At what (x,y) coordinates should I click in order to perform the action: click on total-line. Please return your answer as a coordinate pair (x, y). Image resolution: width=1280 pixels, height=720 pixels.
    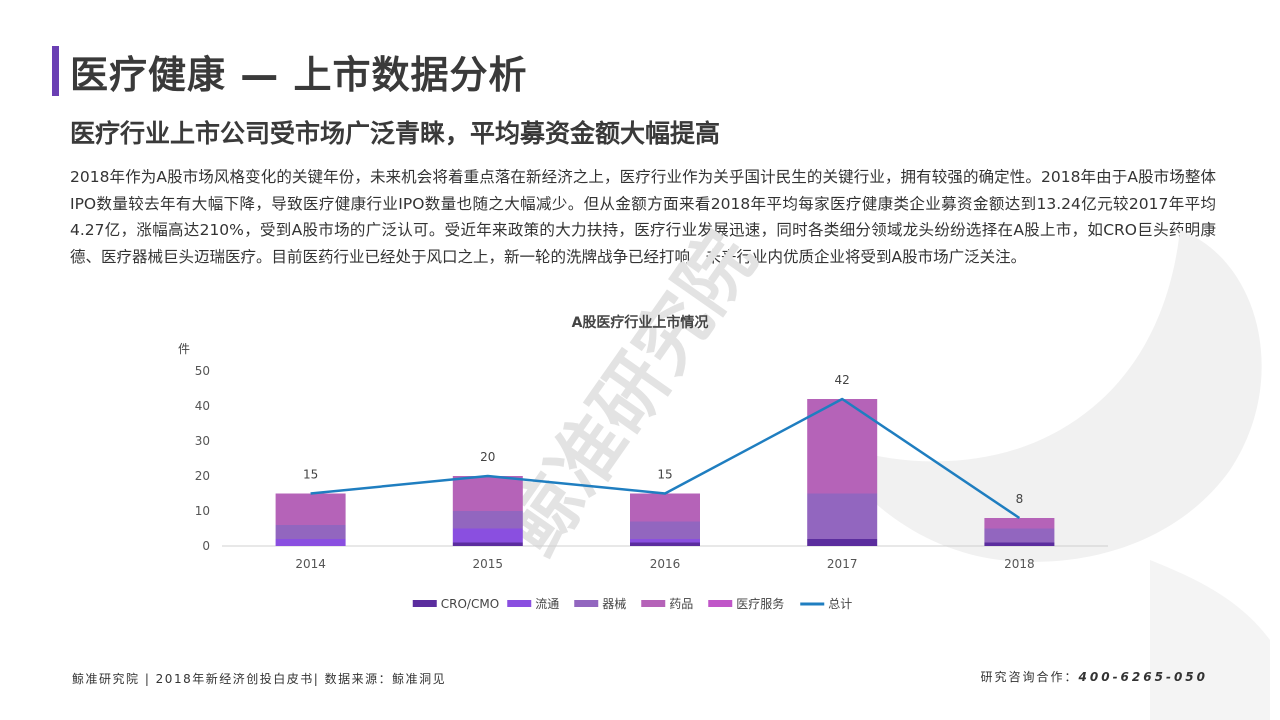
    Looking at the image, I should click on (665, 458).